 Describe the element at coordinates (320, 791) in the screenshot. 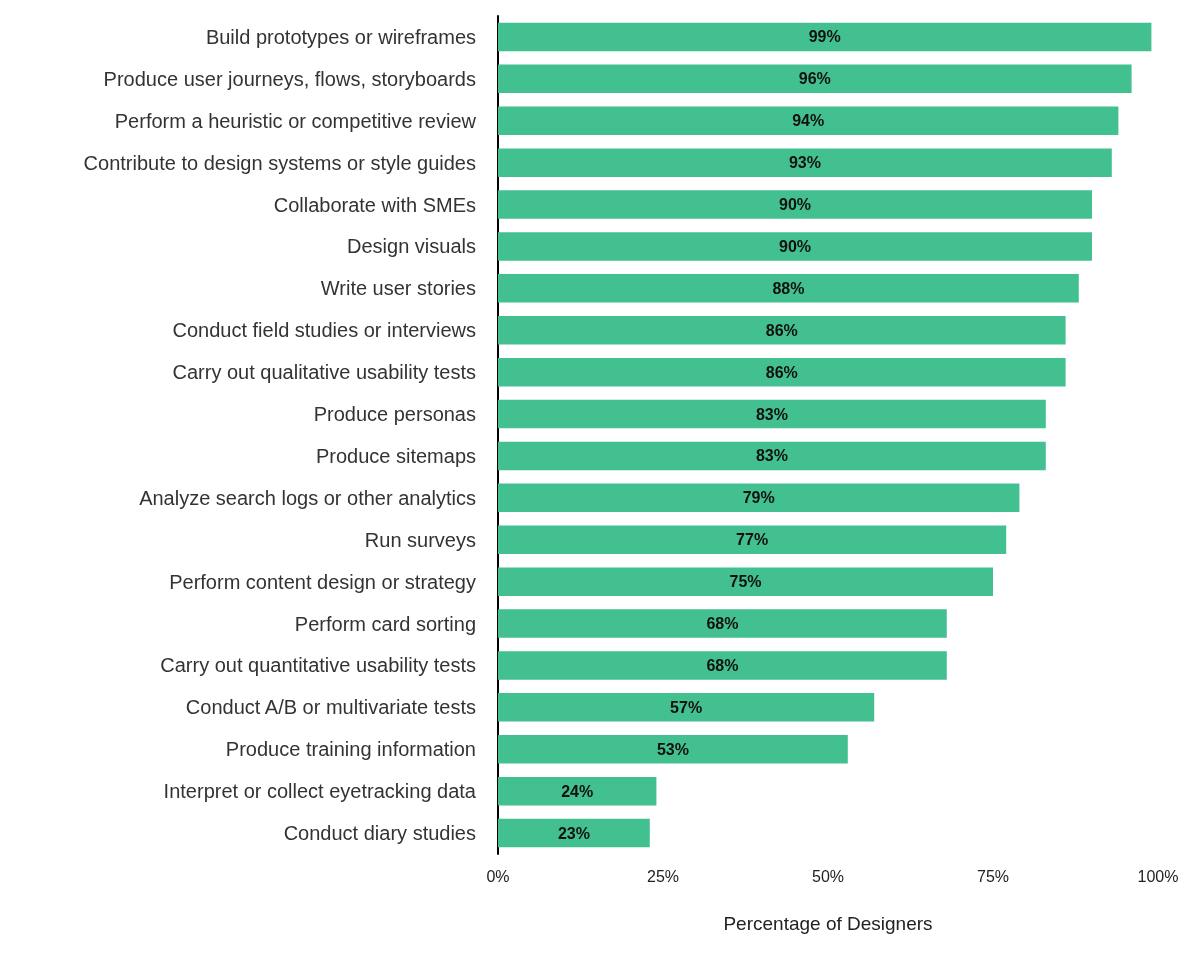

I see `y-tick-label: Interpret or collect eyetracking data` at that location.